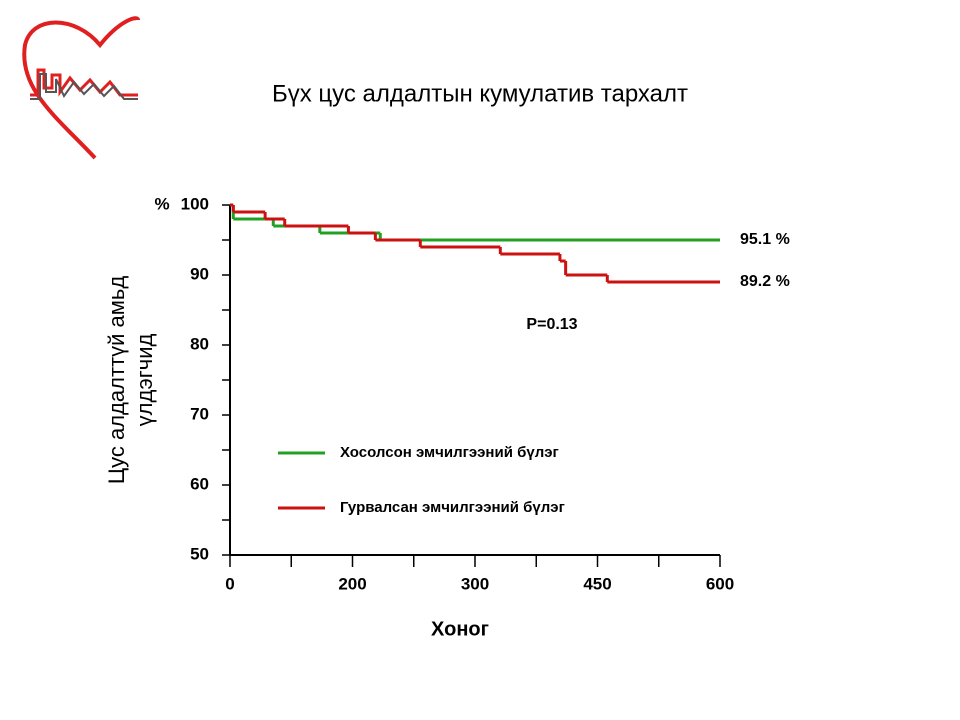  Describe the element at coordinates (720, 583) in the screenshot. I see `x-tick-label: 600` at that location.